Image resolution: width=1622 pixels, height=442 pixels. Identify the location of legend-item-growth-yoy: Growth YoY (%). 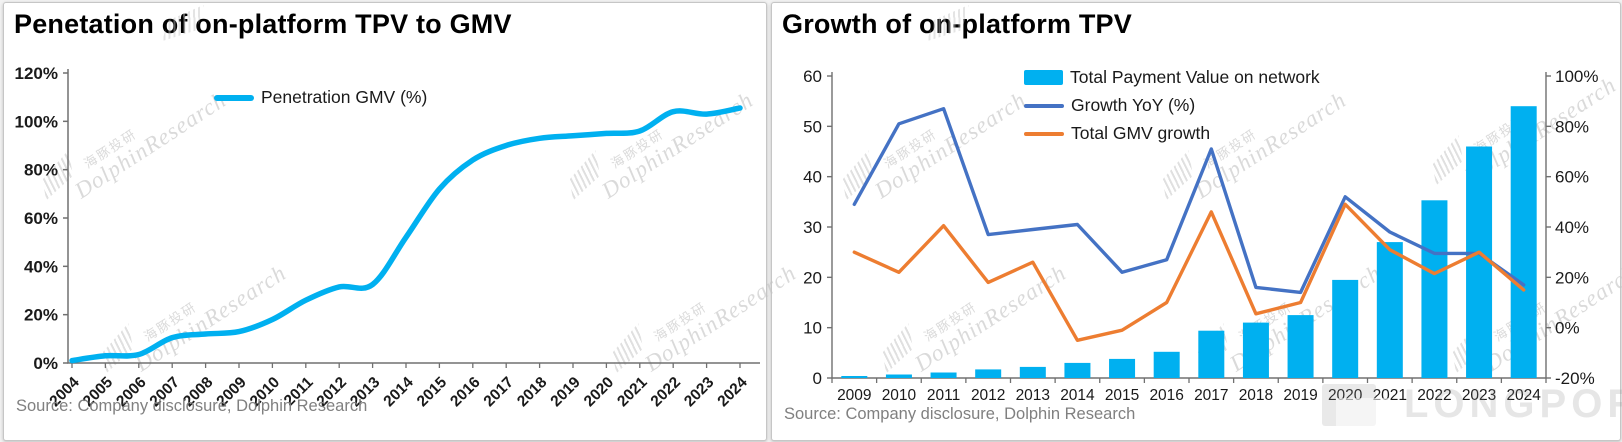
(1172, 105).